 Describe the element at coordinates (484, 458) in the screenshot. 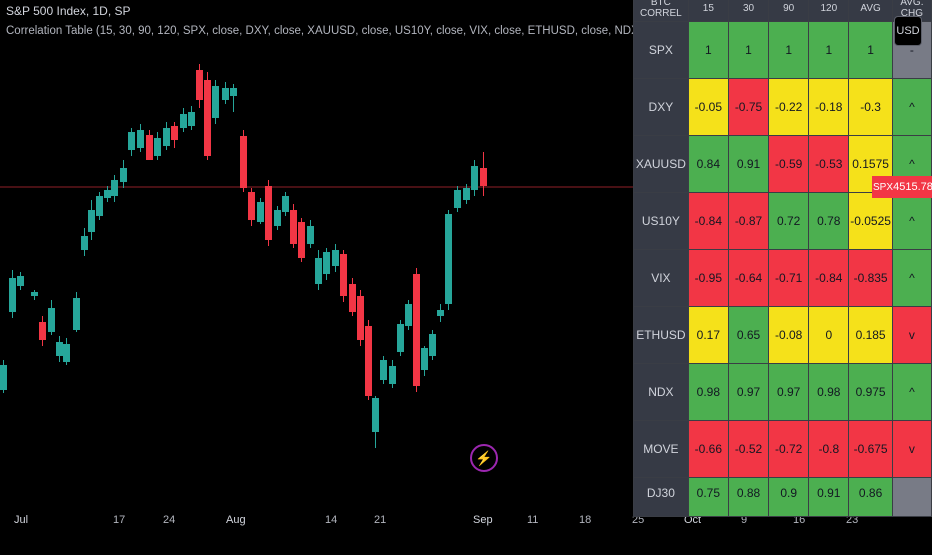

I see `lightning-icon: ⚡` at that location.